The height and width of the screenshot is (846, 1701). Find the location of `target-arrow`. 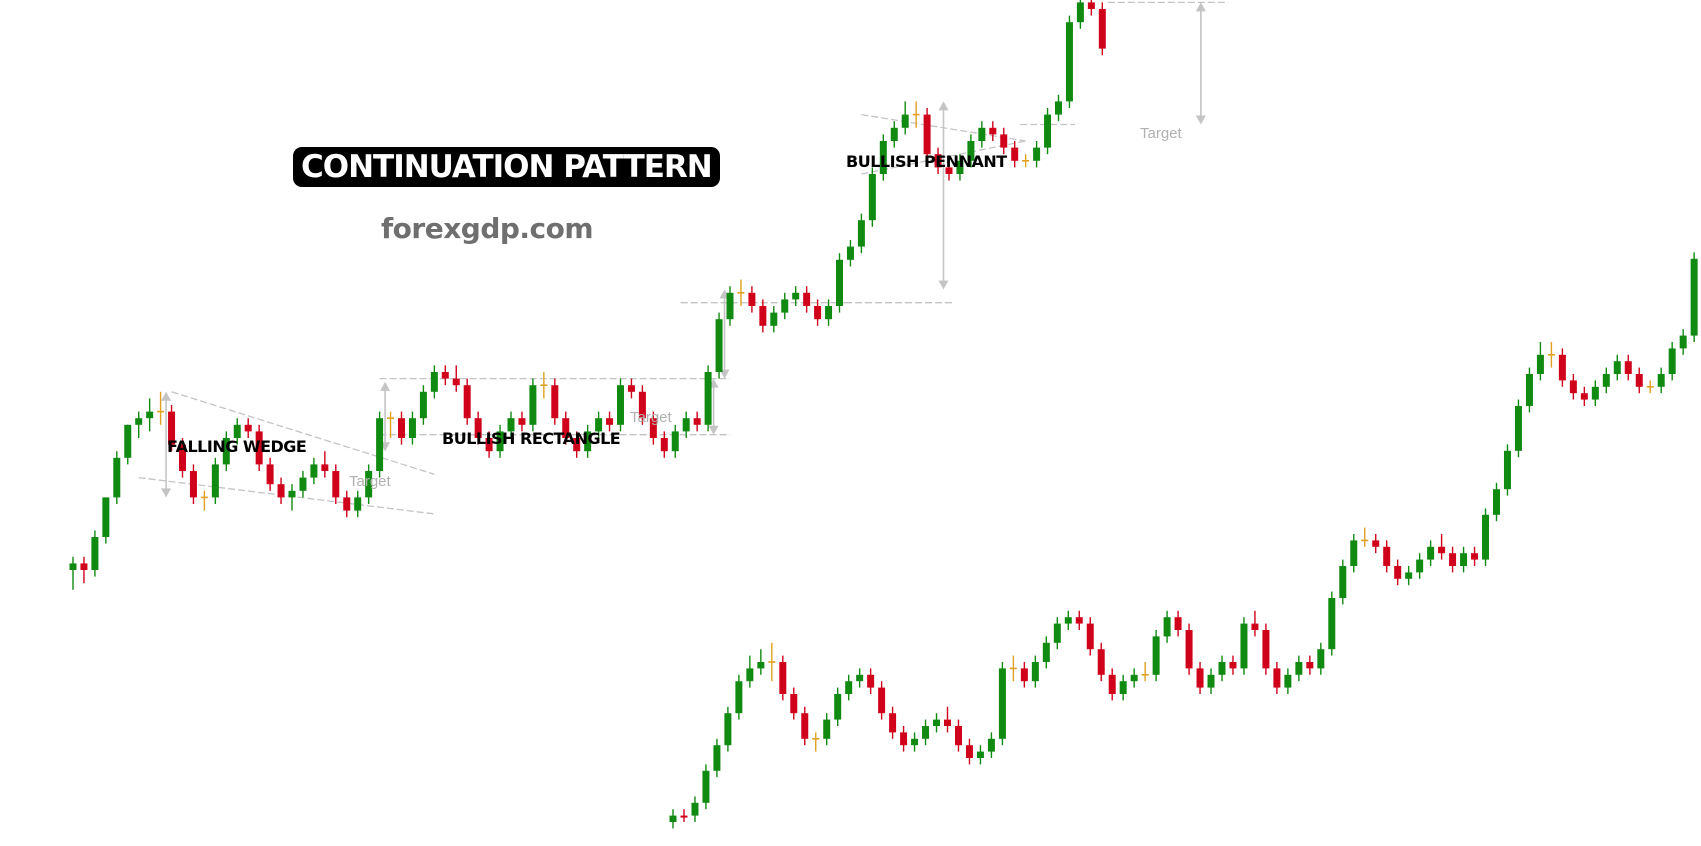

target-arrow is located at coordinates (1200, 63).